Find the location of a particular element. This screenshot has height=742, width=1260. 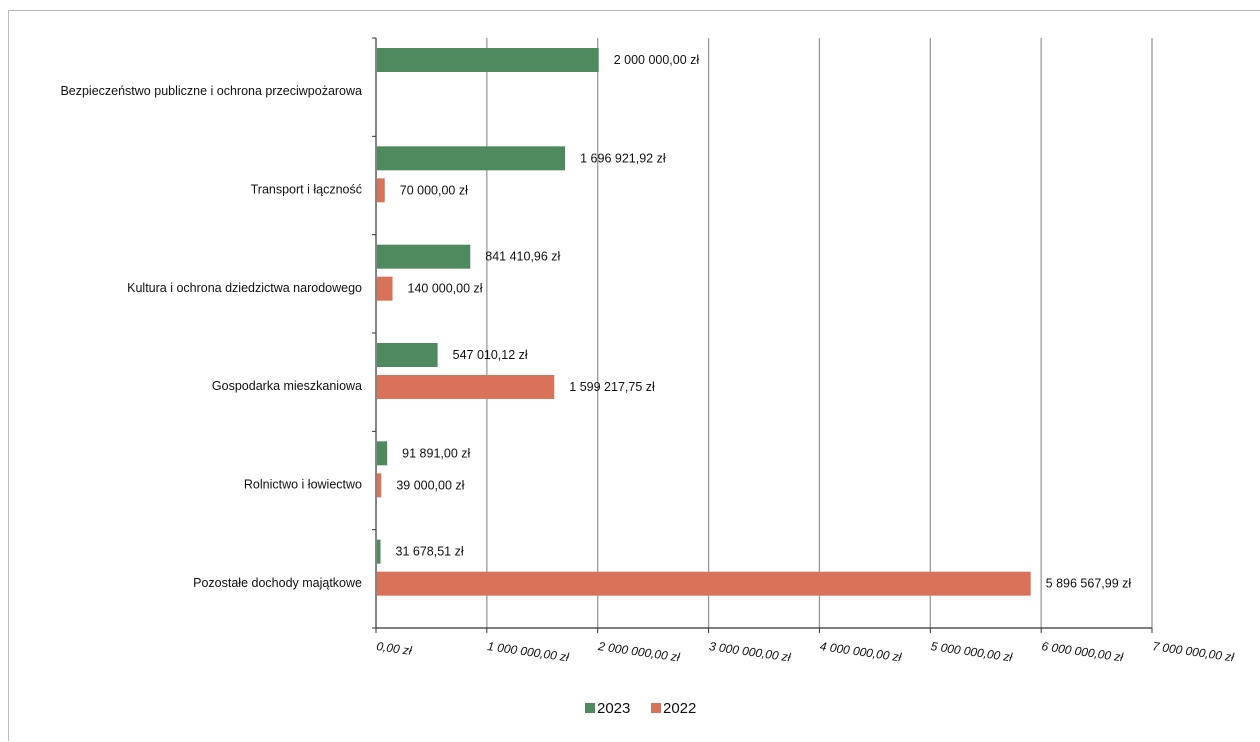

value-label-2023-5: 31 678,51 zł is located at coordinates (430, 552).